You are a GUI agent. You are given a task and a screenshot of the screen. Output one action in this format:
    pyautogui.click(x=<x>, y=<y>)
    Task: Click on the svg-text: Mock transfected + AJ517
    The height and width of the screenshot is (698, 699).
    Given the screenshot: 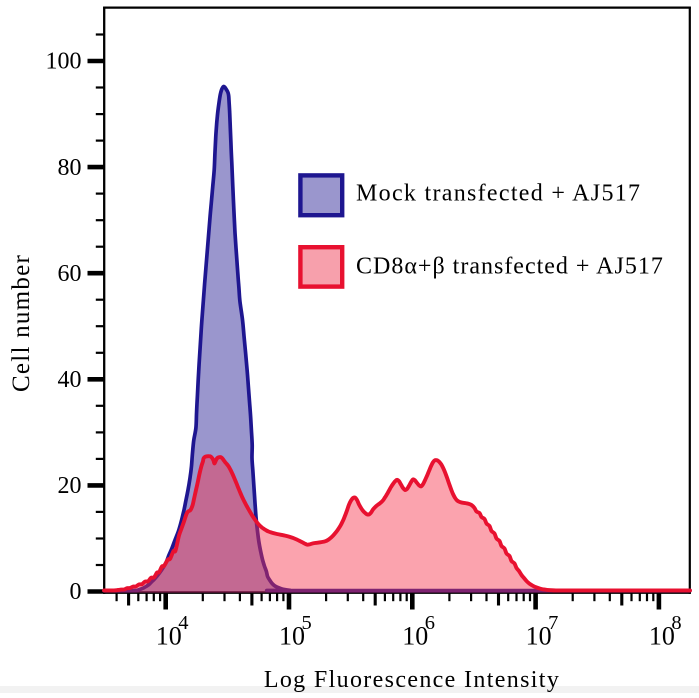 What is the action you would take?
    pyautogui.click(x=498, y=194)
    